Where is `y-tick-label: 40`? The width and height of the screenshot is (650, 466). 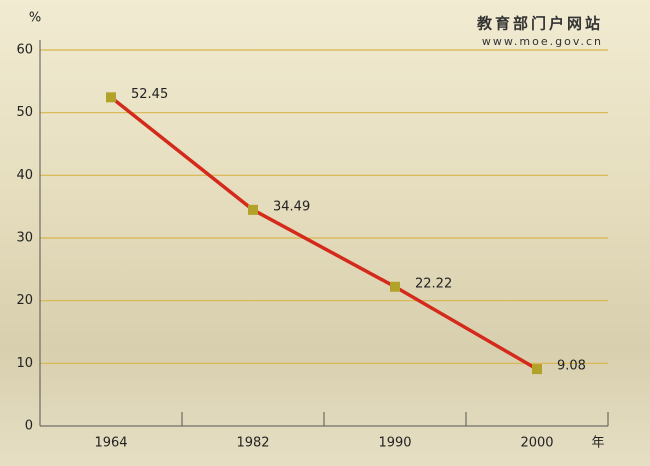 y-tick-label: 40 is located at coordinates (24, 175).